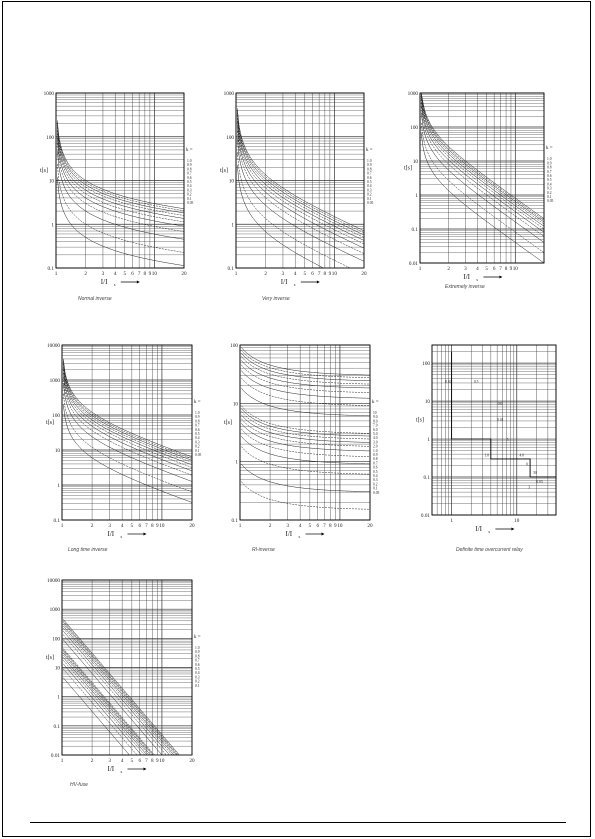  I want to click on k-value-label: 4.0, so click(375, 438).